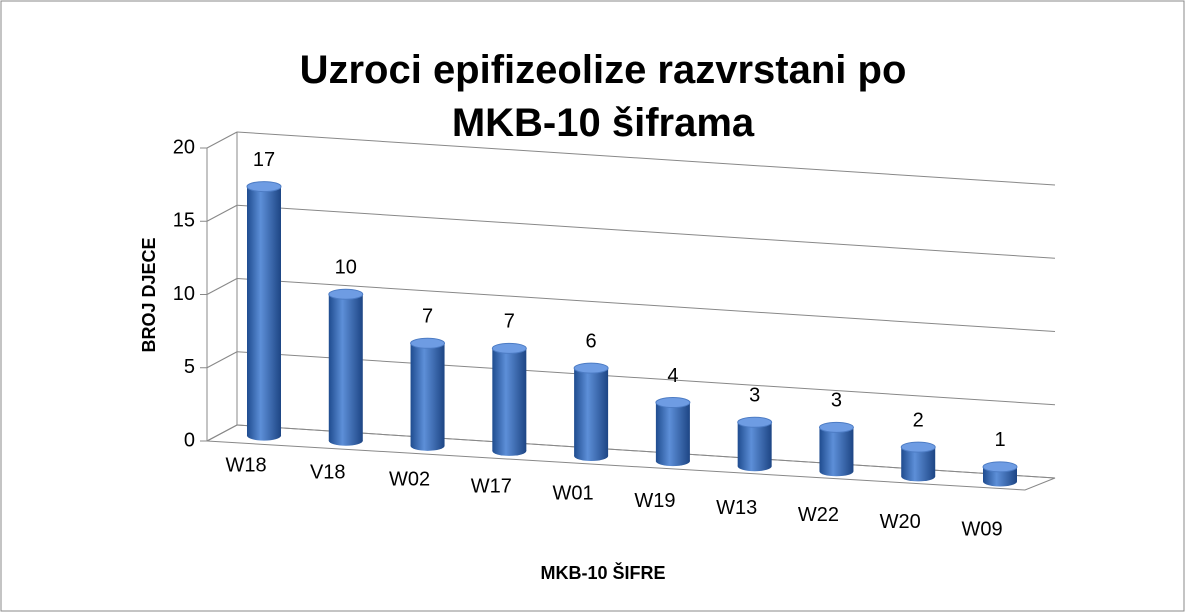  I want to click on value-label: 2, so click(918, 420).